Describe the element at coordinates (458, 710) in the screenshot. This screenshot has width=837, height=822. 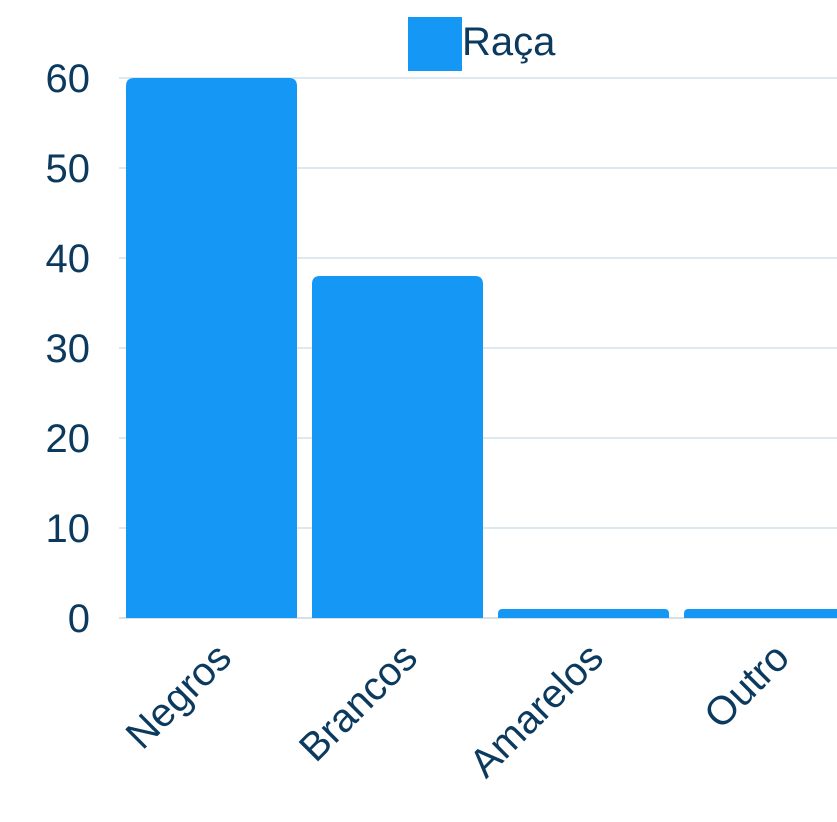
I see `x-axis-labels: Negros Brancos Amarelos Outro` at that location.